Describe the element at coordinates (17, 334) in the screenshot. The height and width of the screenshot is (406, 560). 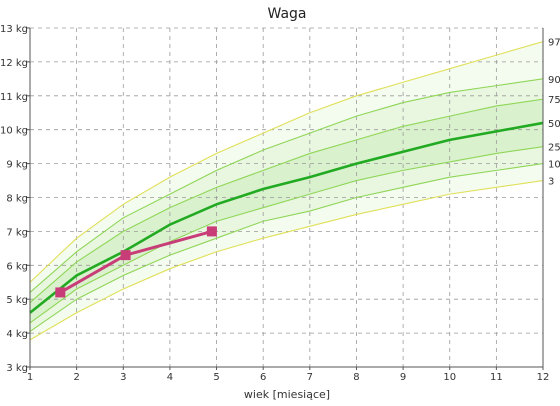
I see `y-tick-label: 4 kg` at that location.